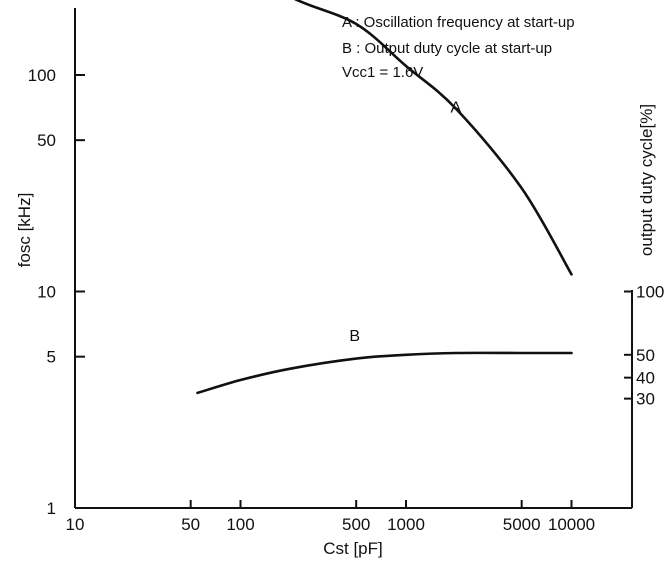  Describe the element at coordinates (353, 548) in the screenshot. I see `x-axis-label: Cst [pF]` at that location.